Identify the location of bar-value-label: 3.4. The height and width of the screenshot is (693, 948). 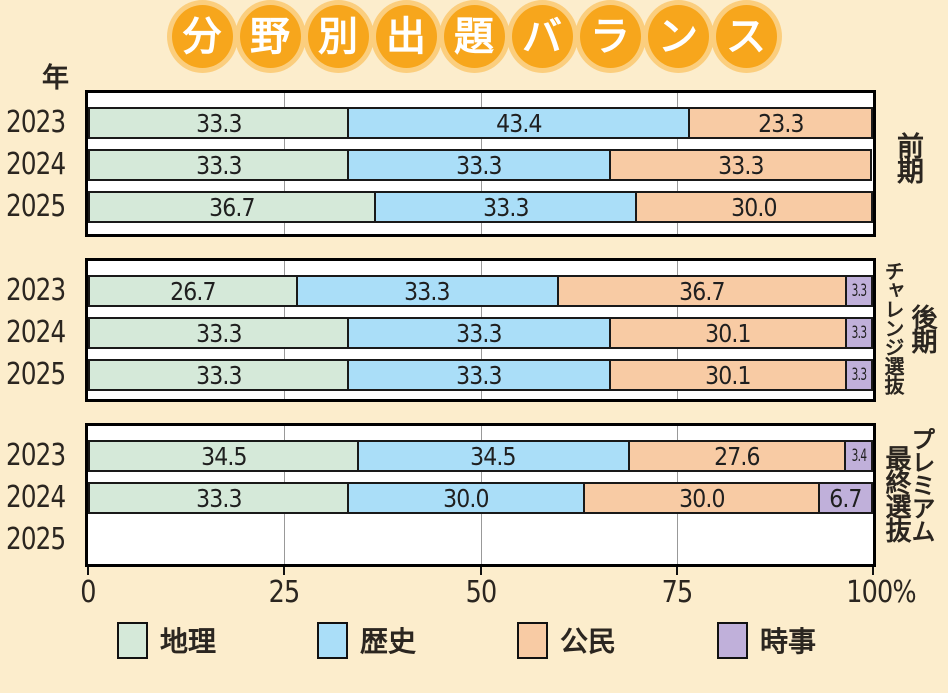
(859, 456).